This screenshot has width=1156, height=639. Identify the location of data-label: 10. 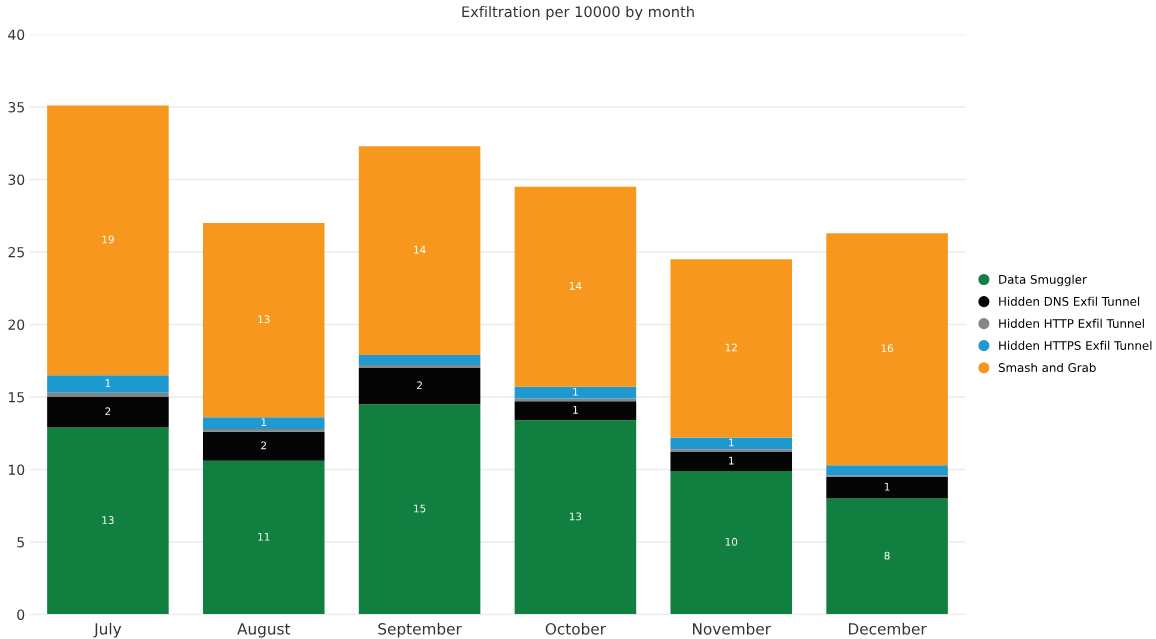
(731, 541).